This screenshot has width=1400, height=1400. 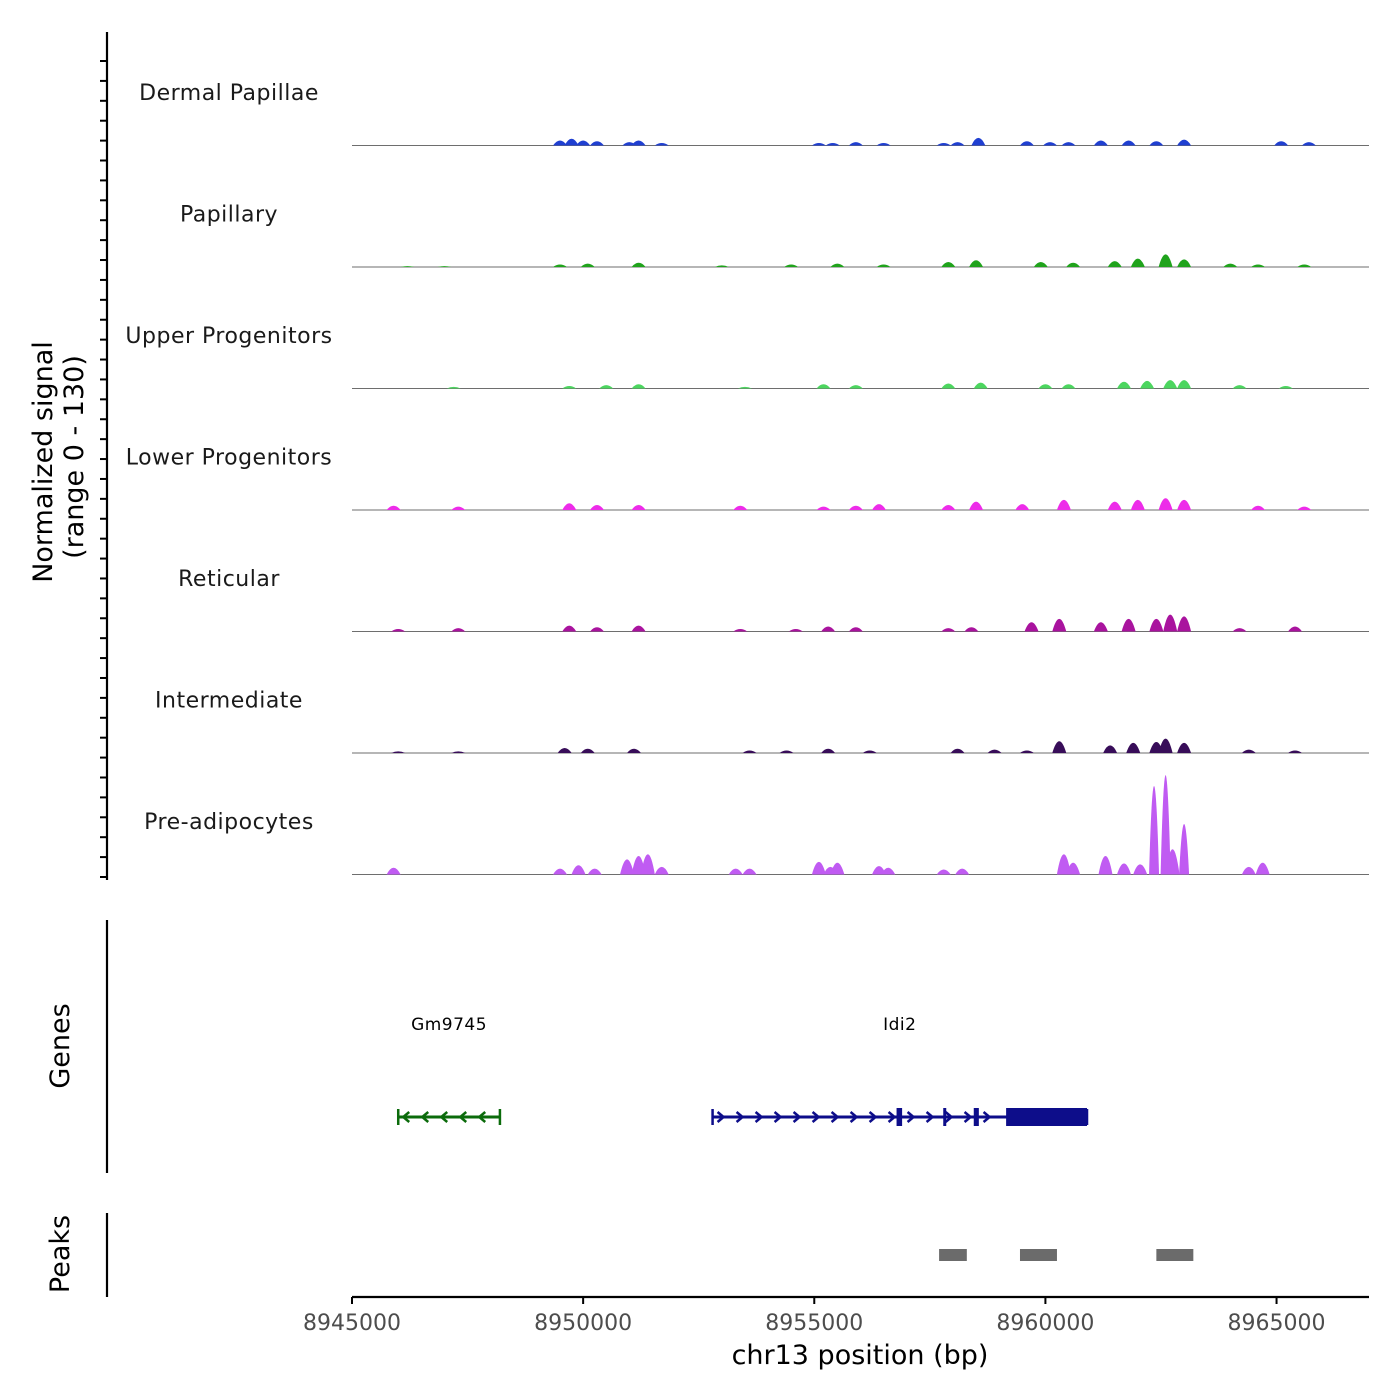 I want to click on track-label: Upper Progenitors, so click(x=228, y=336).